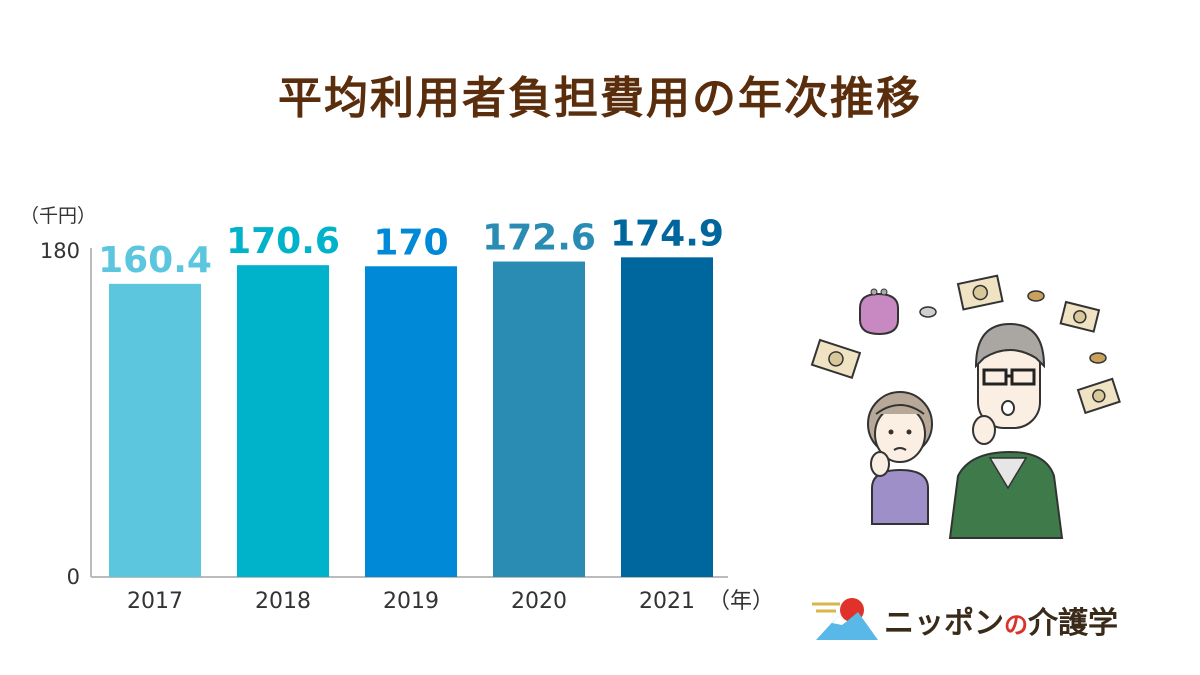 The width and height of the screenshot is (1200, 675). What do you see at coordinates (845, 619) in the screenshot?
I see `logo-mark-icon` at bounding box center [845, 619].